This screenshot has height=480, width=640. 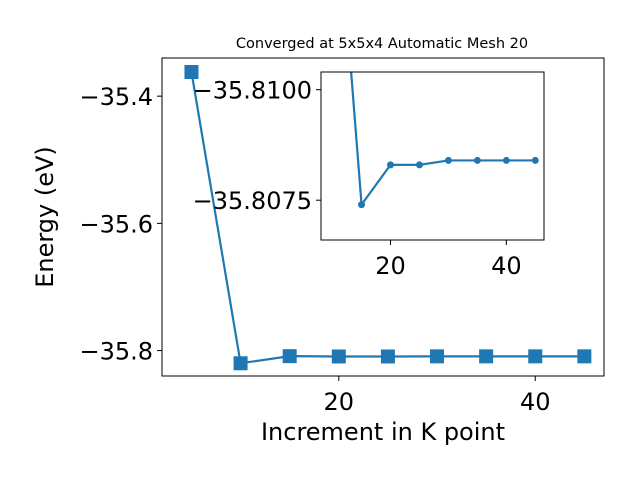 I want to click on chart-title: Converged at 5x5x4 Automatic Mesh 20, so click(x=382, y=44).